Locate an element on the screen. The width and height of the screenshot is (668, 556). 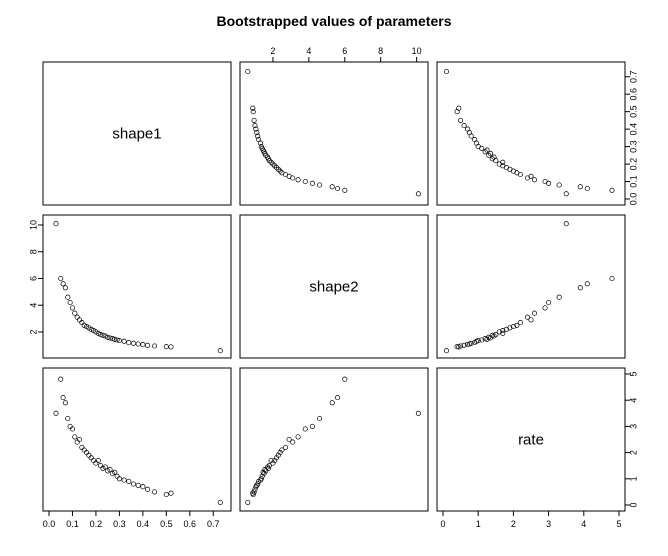
y-tick-label-shape1-3: 0.3 is located at coordinates (633, 146).